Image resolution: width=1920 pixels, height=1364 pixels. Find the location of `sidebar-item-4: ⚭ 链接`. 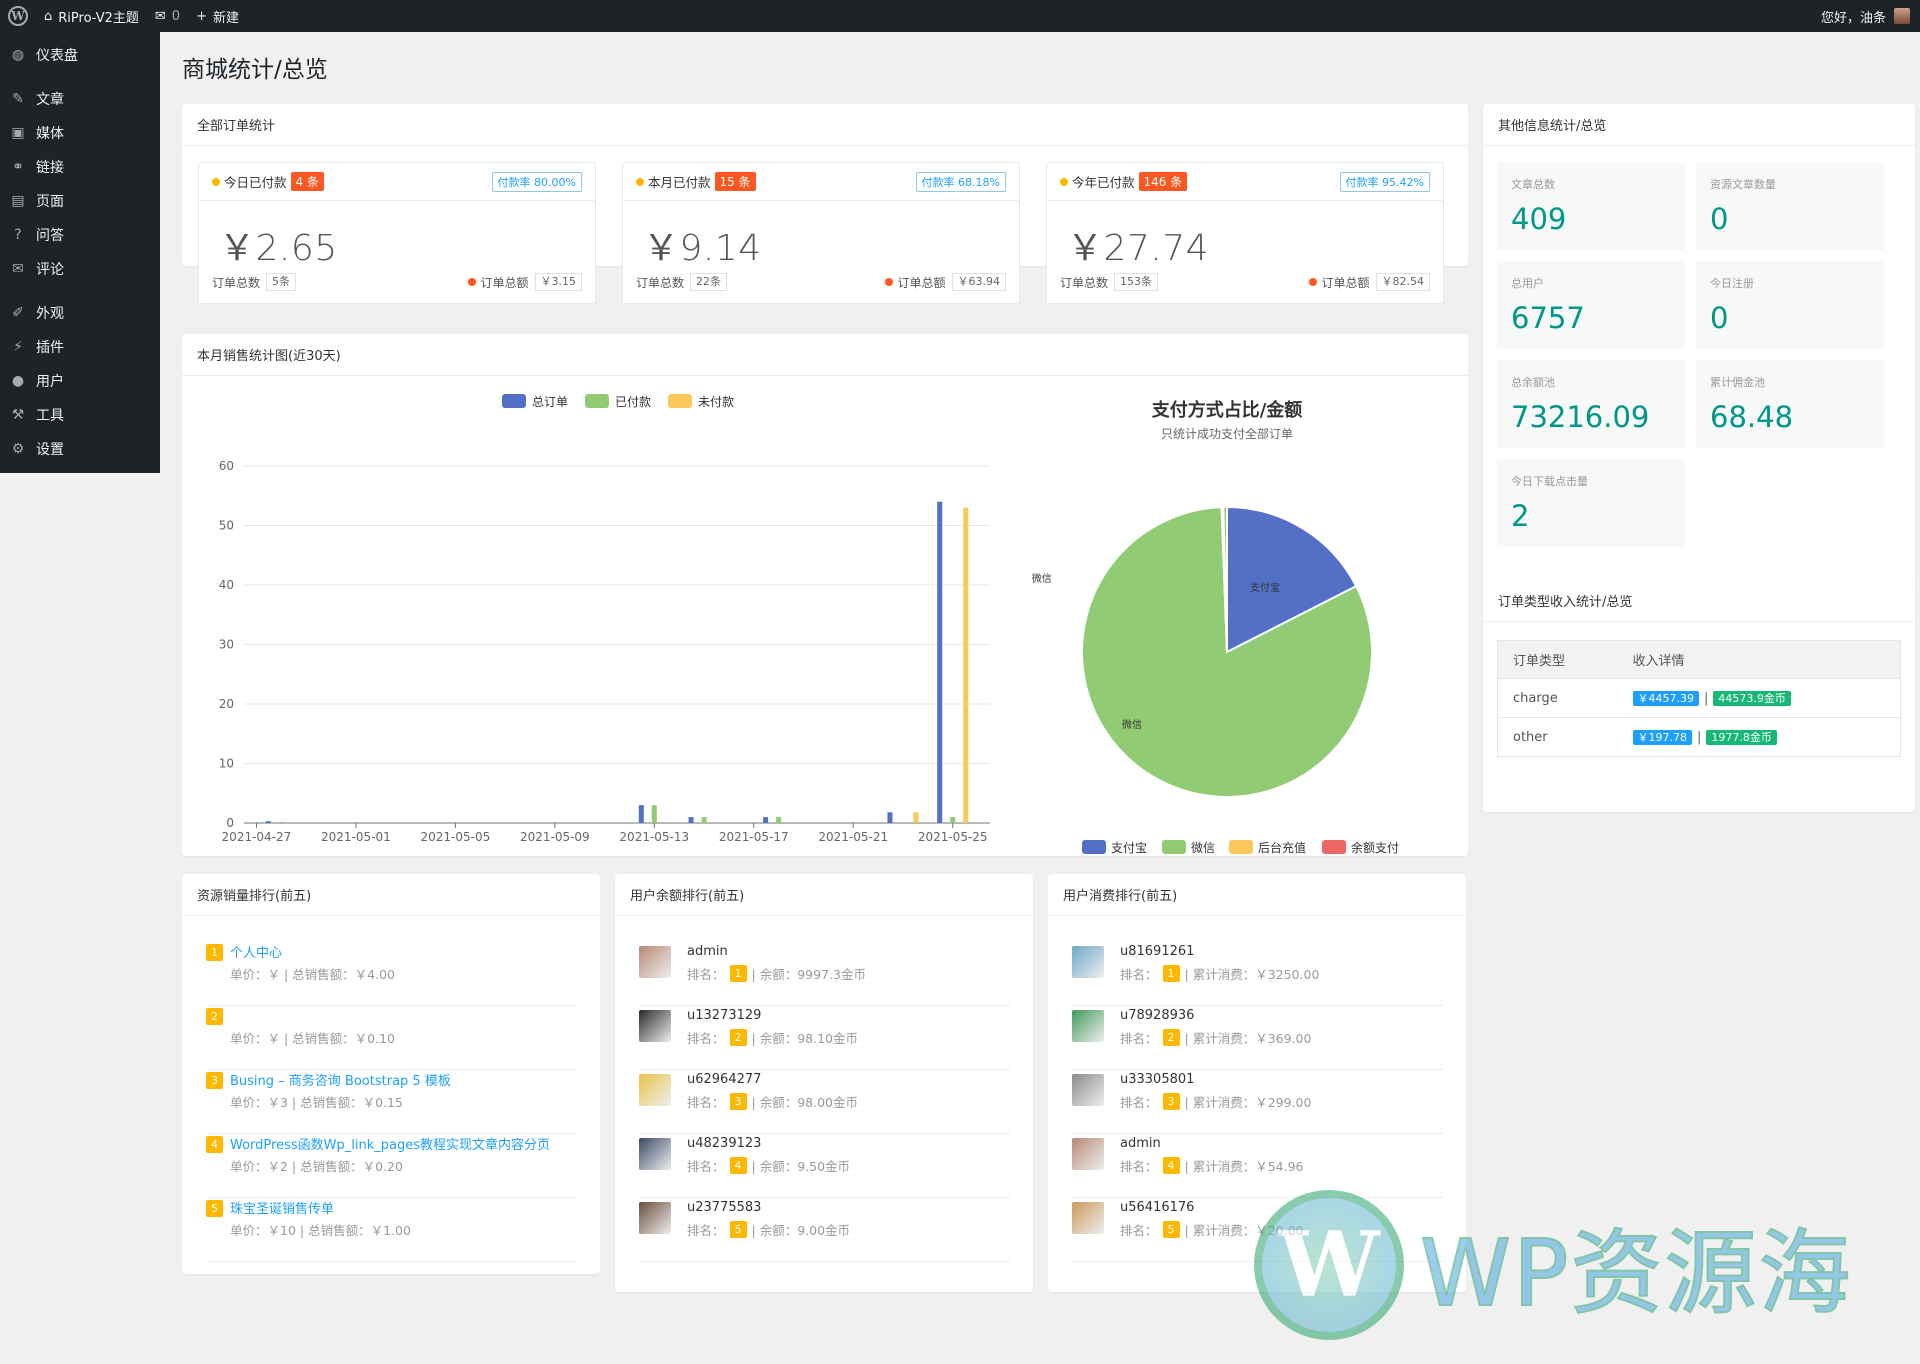

sidebar-item-4: ⚭ 链接 is located at coordinates (80, 167).